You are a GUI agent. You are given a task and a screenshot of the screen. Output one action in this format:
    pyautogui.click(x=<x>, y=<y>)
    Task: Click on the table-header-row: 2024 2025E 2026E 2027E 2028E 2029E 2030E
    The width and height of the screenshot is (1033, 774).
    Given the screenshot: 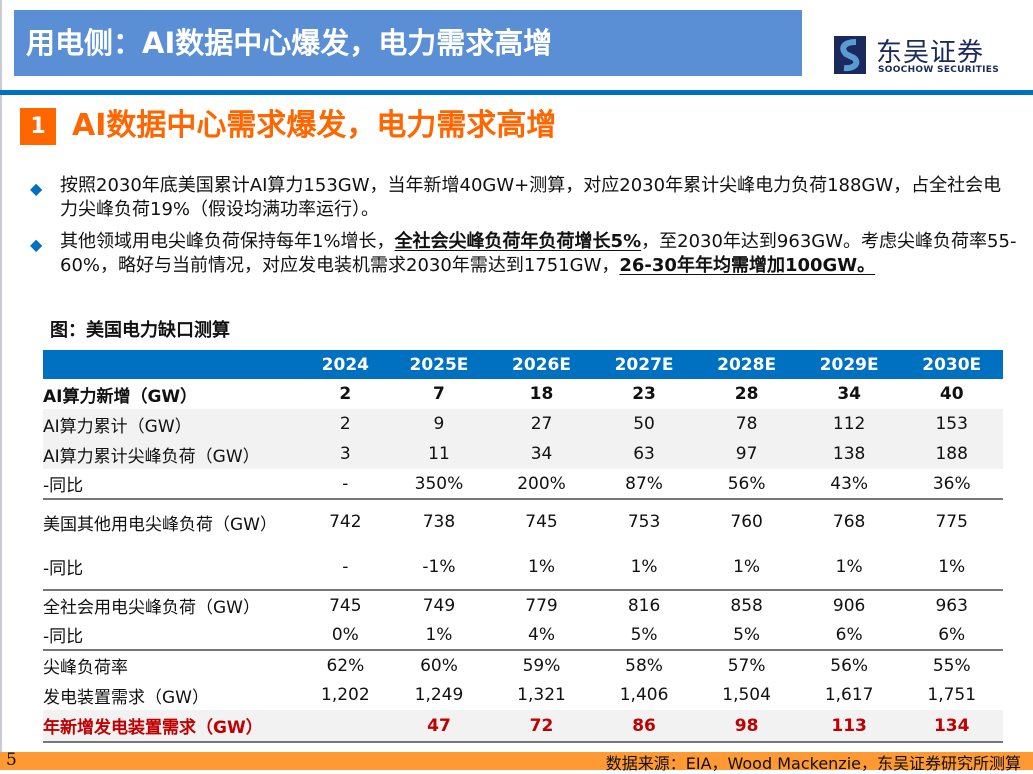 What is the action you would take?
    pyautogui.click(x=523, y=364)
    